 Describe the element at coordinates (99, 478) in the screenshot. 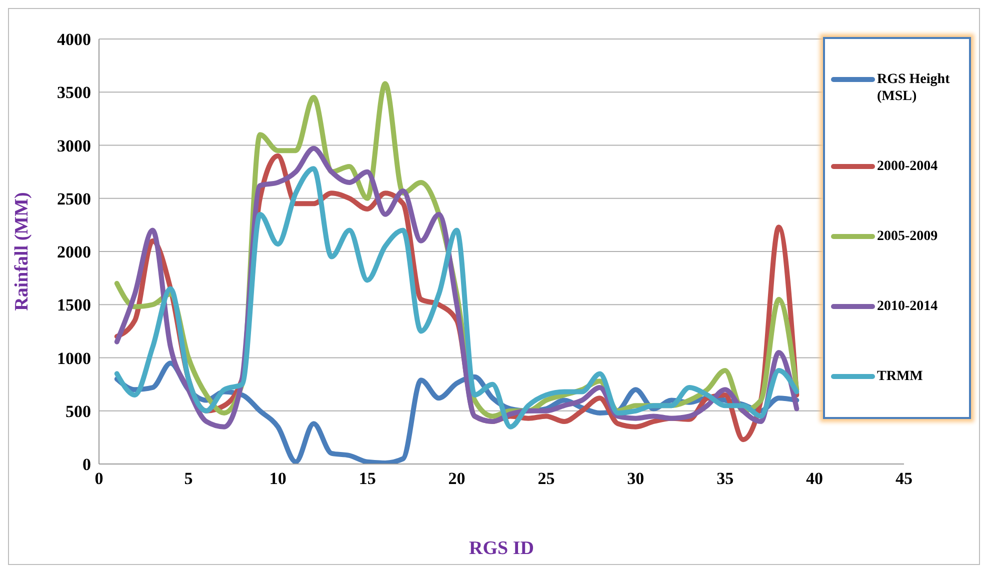

I see `x-tick-label: 0` at that location.